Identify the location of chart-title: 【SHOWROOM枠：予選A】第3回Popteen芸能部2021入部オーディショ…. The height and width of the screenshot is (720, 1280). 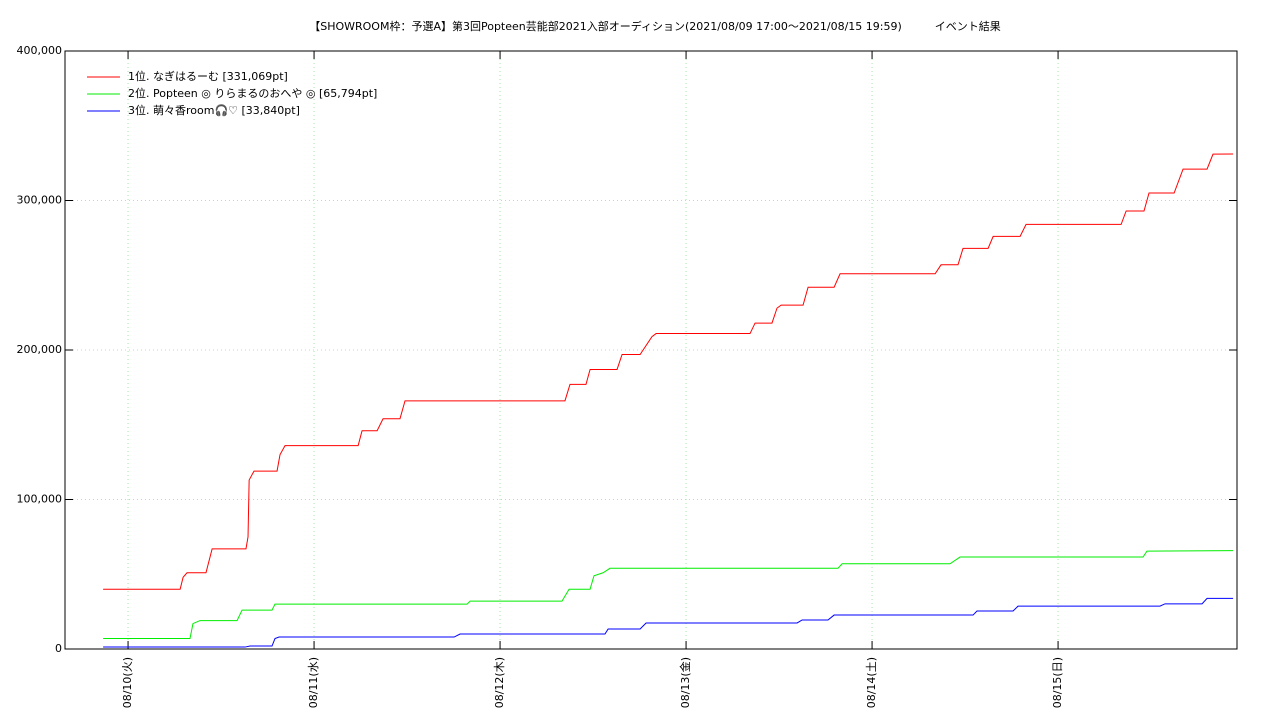
(655, 26).